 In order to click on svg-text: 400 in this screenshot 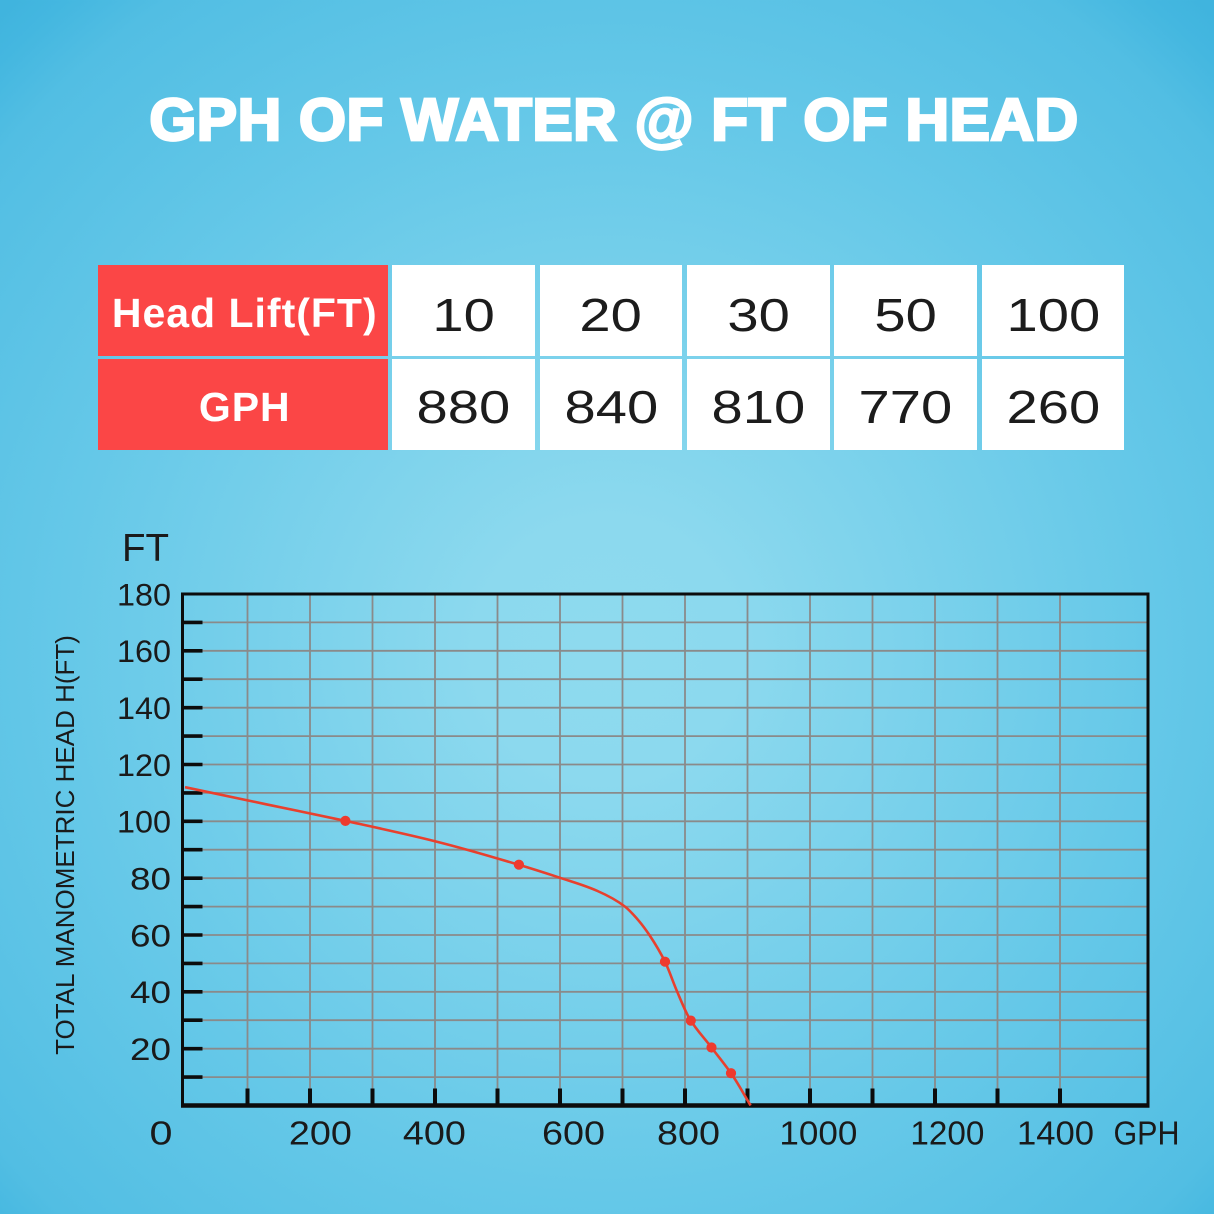, I will do `click(434, 1134)`.